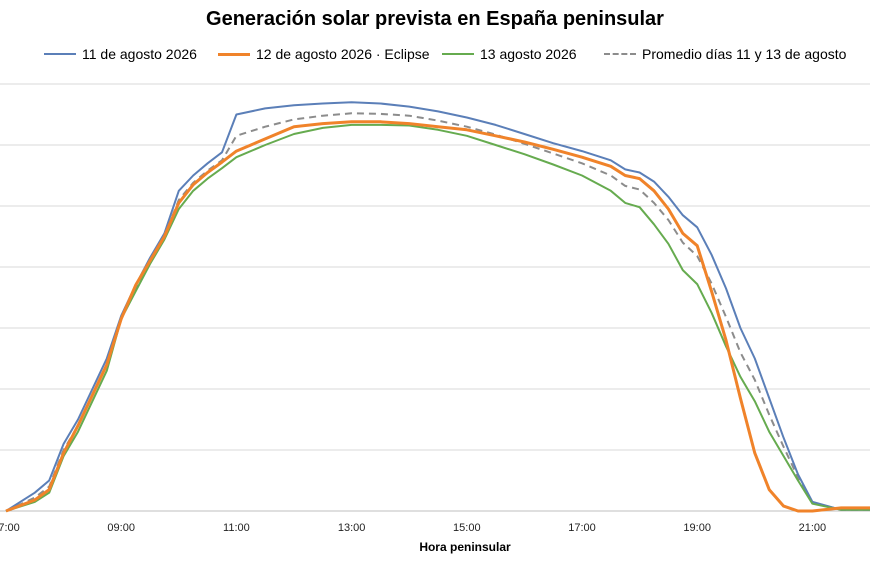 The image size is (870, 570). Describe the element at coordinates (744, 54) in the screenshot. I see `legend-label-series-4: Promedio días 11 y 13 de agosto` at that location.